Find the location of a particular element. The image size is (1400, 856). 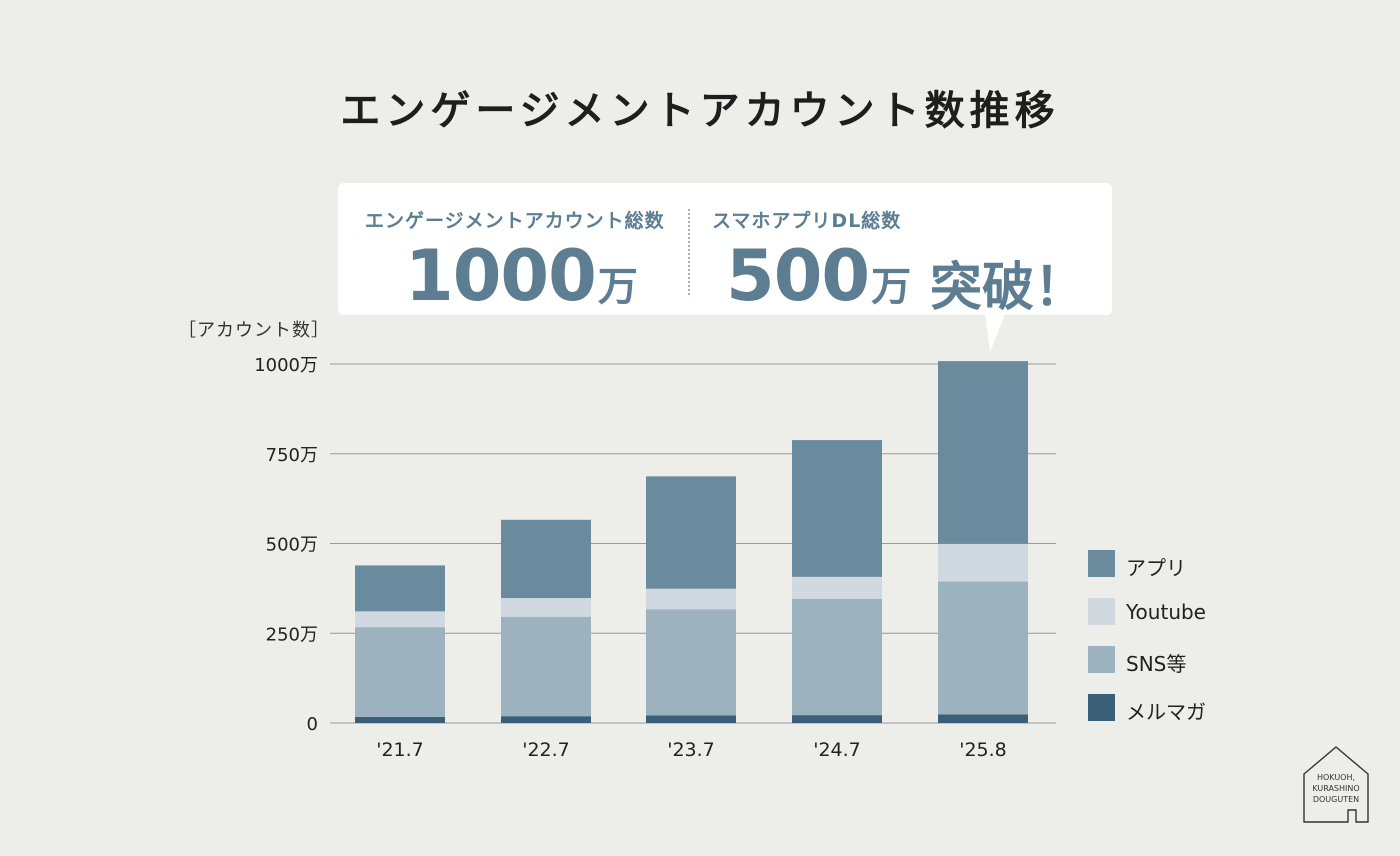

legend-label: SNS等 is located at coordinates (1156, 664).